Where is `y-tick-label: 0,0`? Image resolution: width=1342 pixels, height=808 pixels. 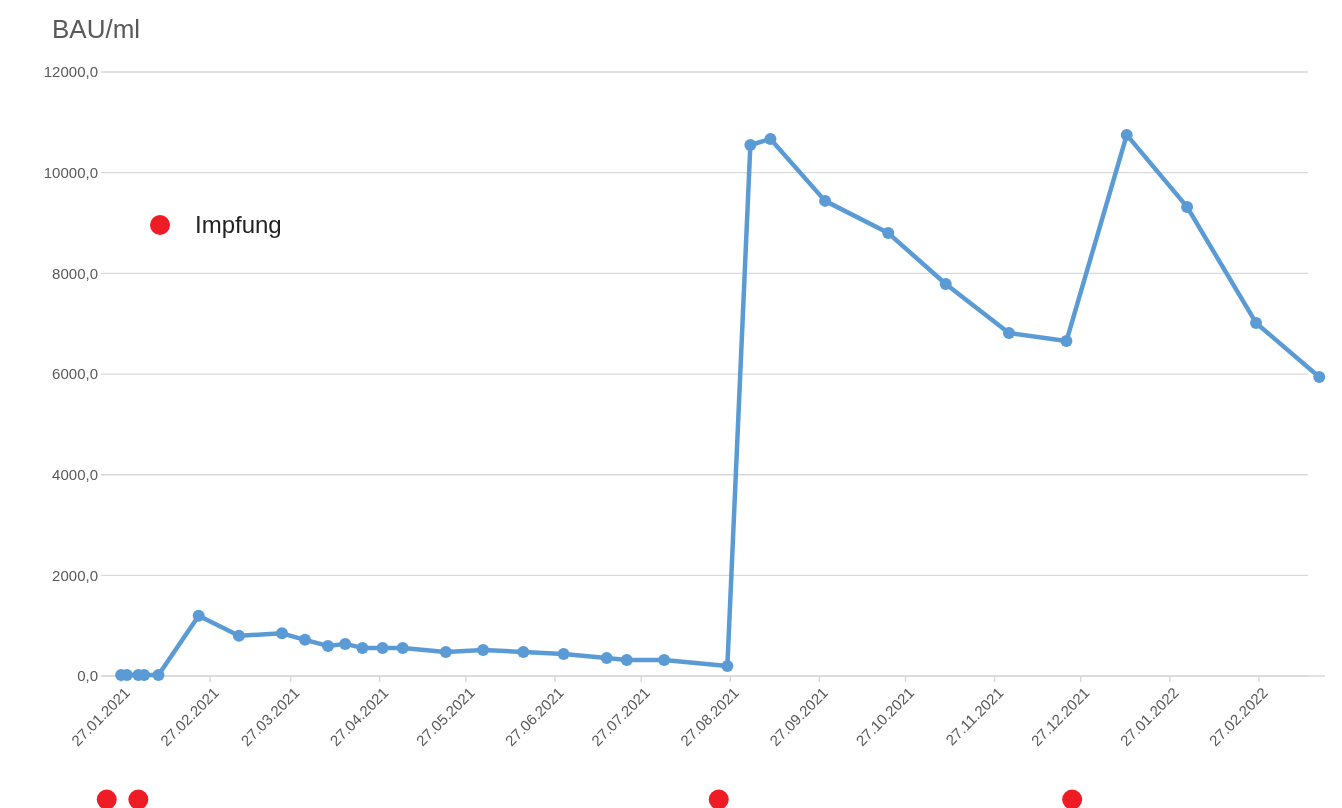 y-tick-label: 0,0 is located at coordinates (87, 676).